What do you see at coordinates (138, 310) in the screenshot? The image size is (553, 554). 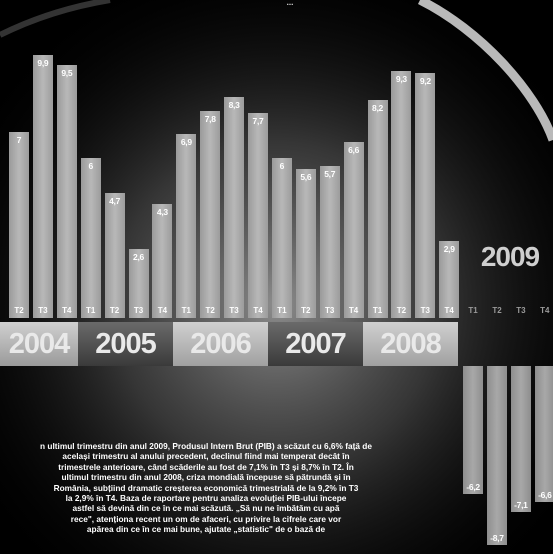 I see `tick-label-5: T3` at bounding box center [138, 310].